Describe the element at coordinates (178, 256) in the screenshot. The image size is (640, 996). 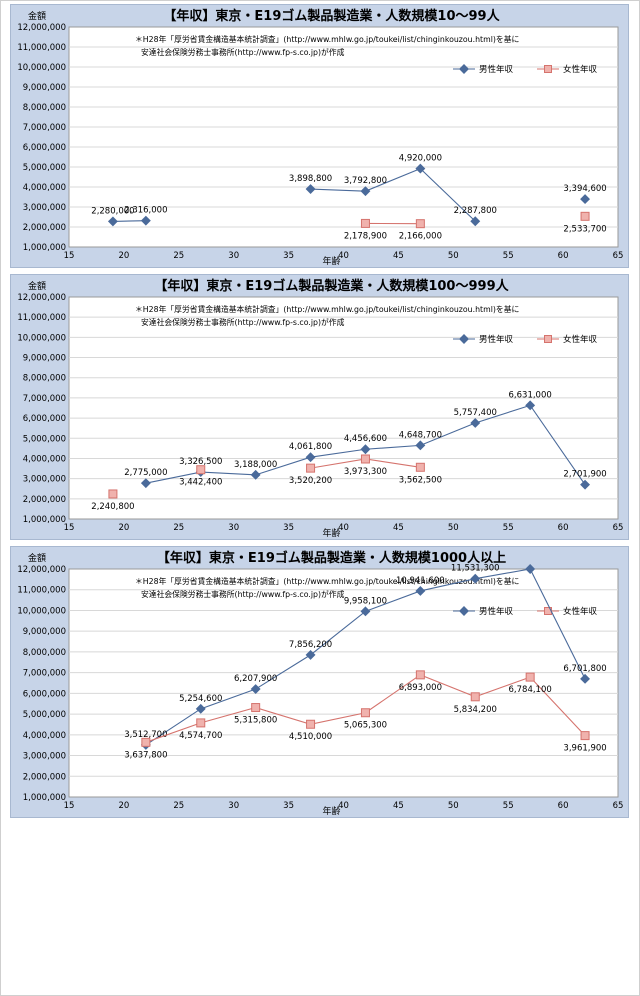
I see `x-tick-label: 25` at that location.